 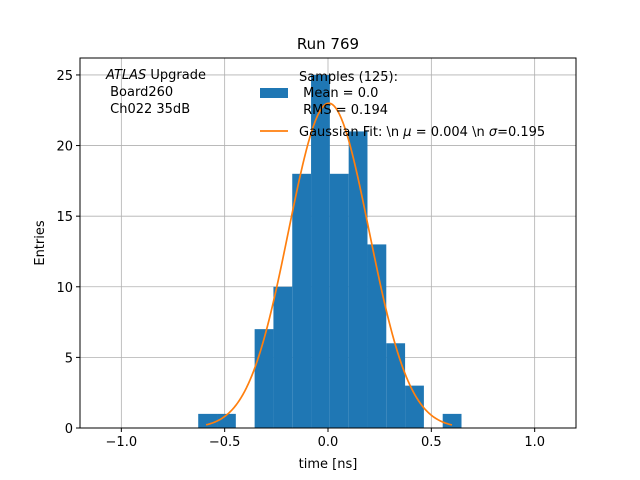 I want to click on y-tick-label-5: 25, so click(x=64, y=76).